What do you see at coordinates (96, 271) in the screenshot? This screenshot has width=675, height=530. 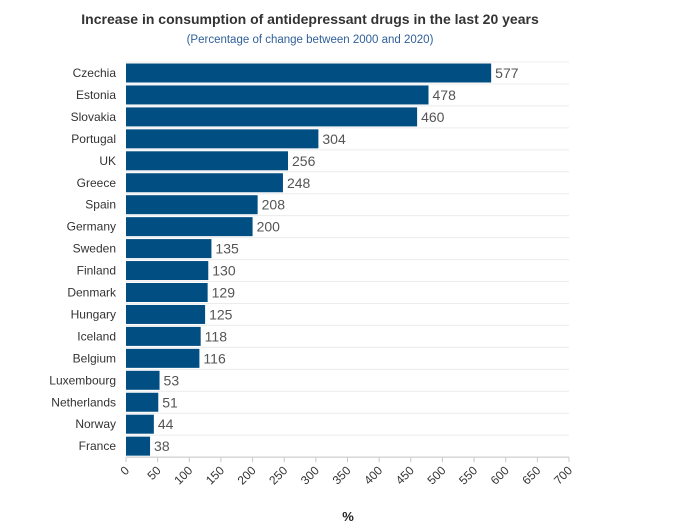 I see `category-label: Finland` at bounding box center [96, 271].